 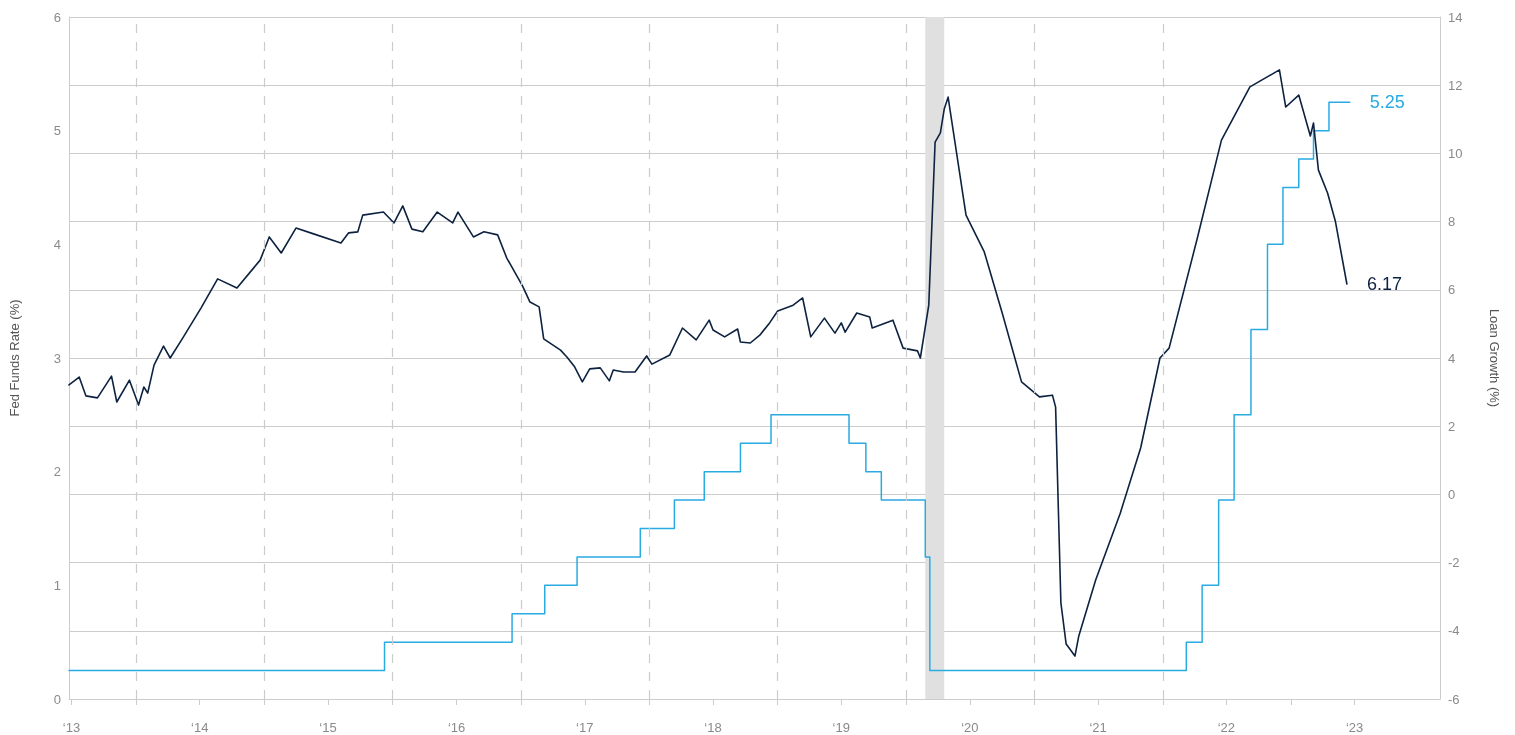 What do you see at coordinates (1452, 358) in the screenshot?
I see `y2-tick-label: 4` at bounding box center [1452, 358].